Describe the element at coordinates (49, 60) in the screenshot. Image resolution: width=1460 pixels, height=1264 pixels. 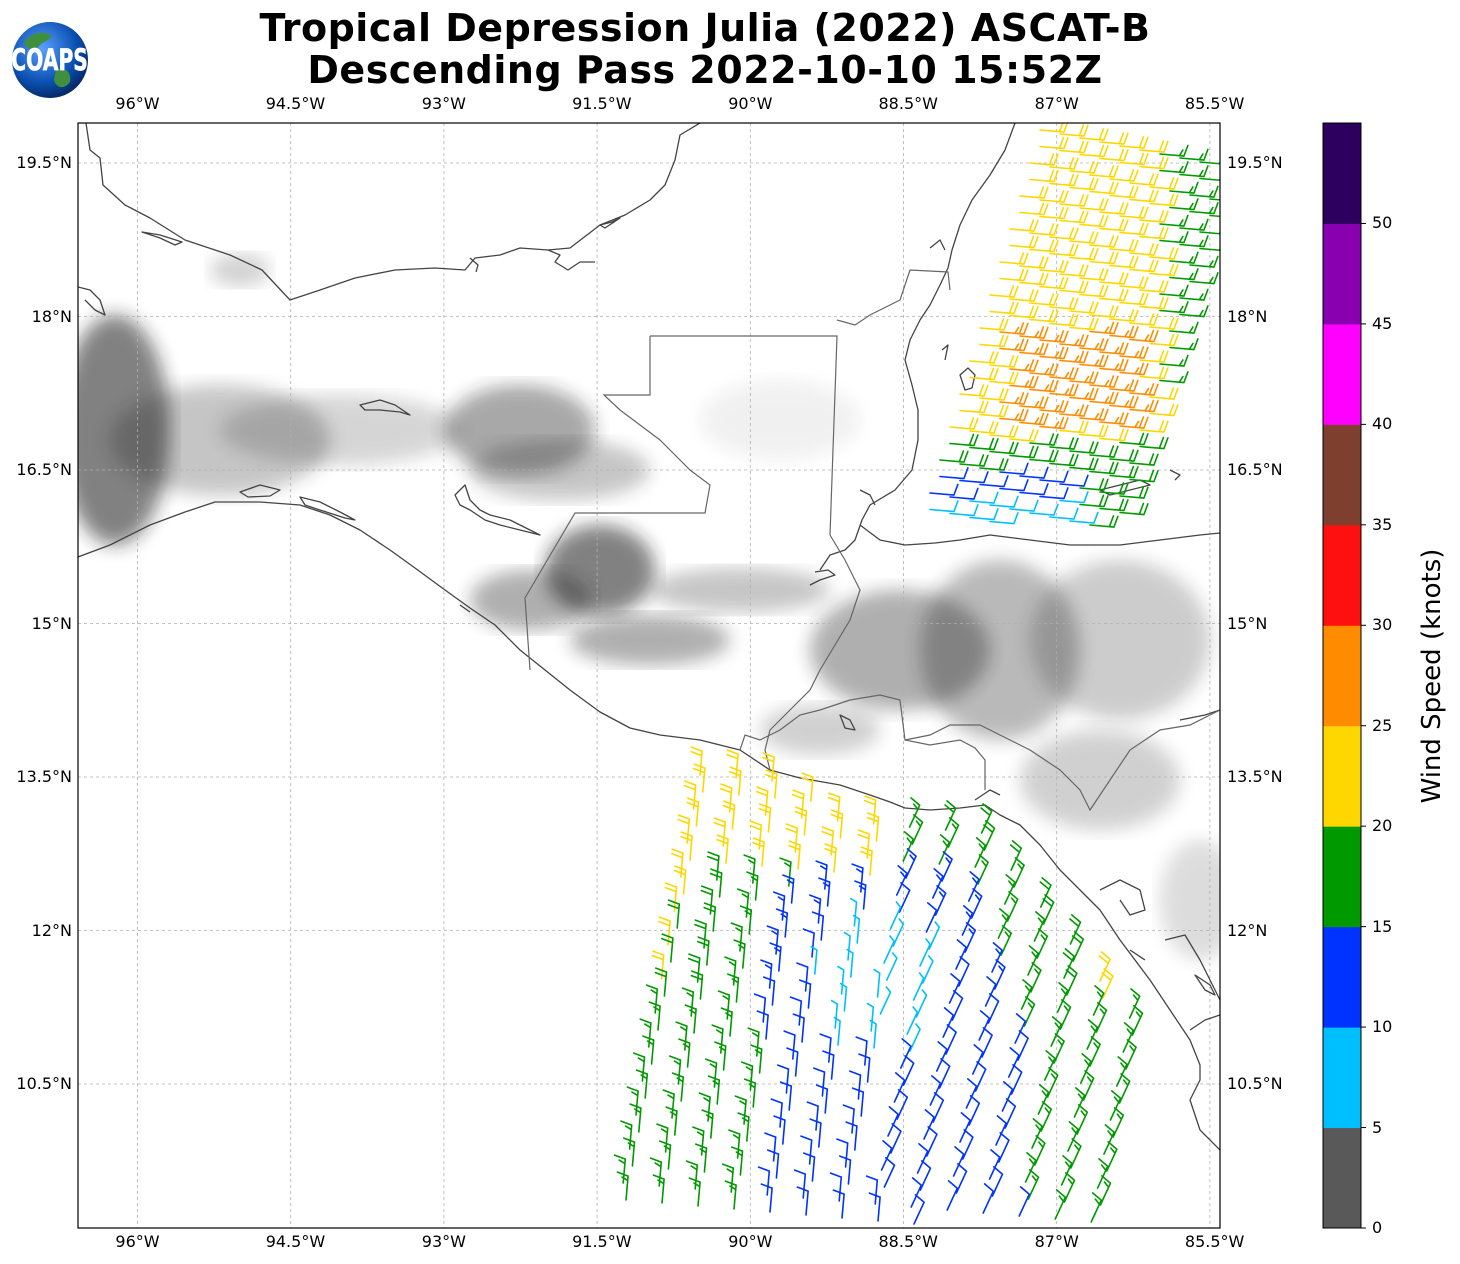
I see `globe-logo-icon: COAPS` at that location.